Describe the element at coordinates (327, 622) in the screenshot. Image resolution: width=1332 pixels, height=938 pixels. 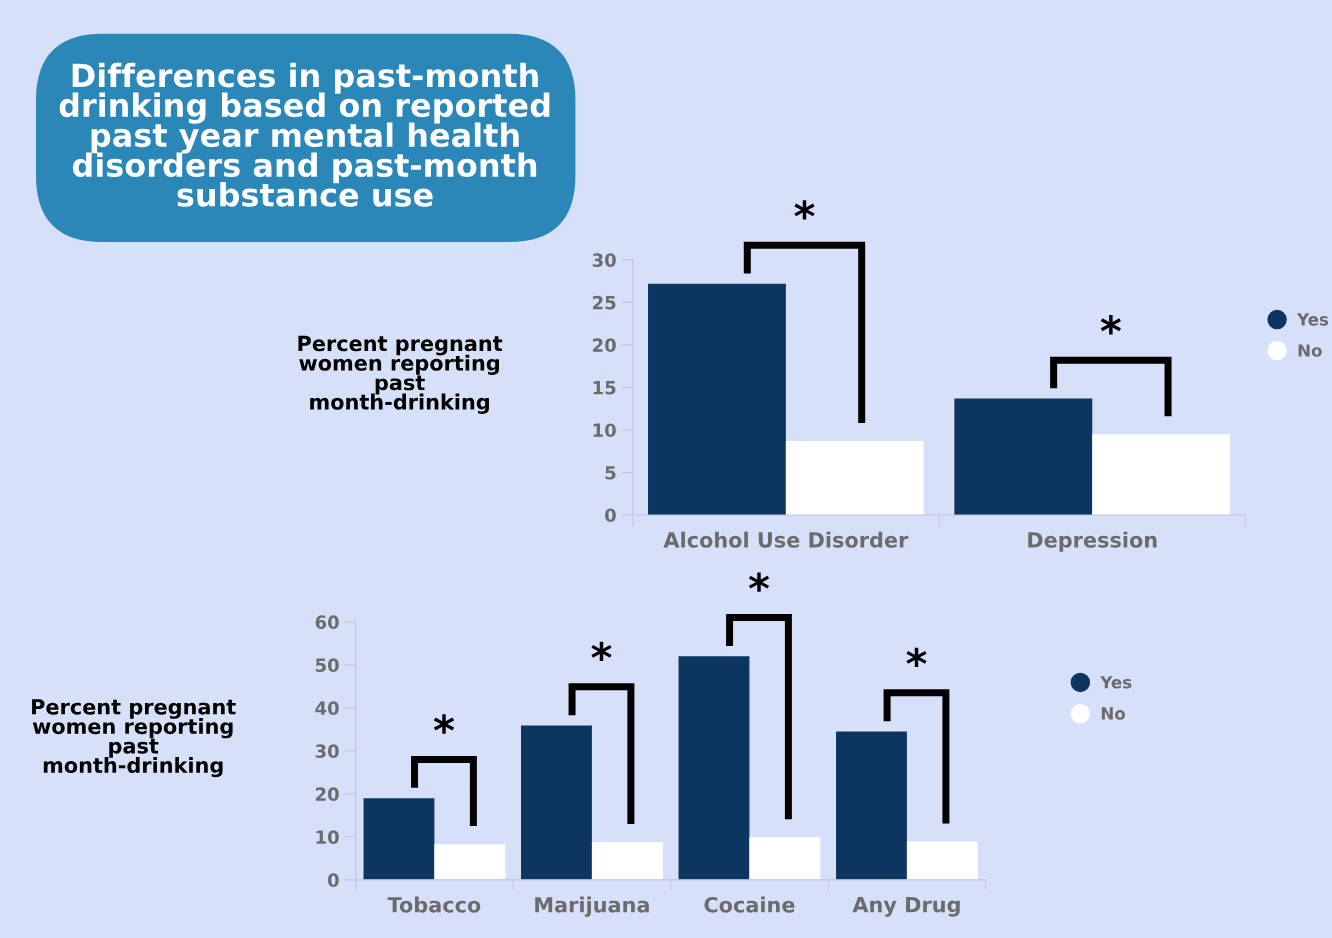
I see `y-tick-label: 60` at that location.